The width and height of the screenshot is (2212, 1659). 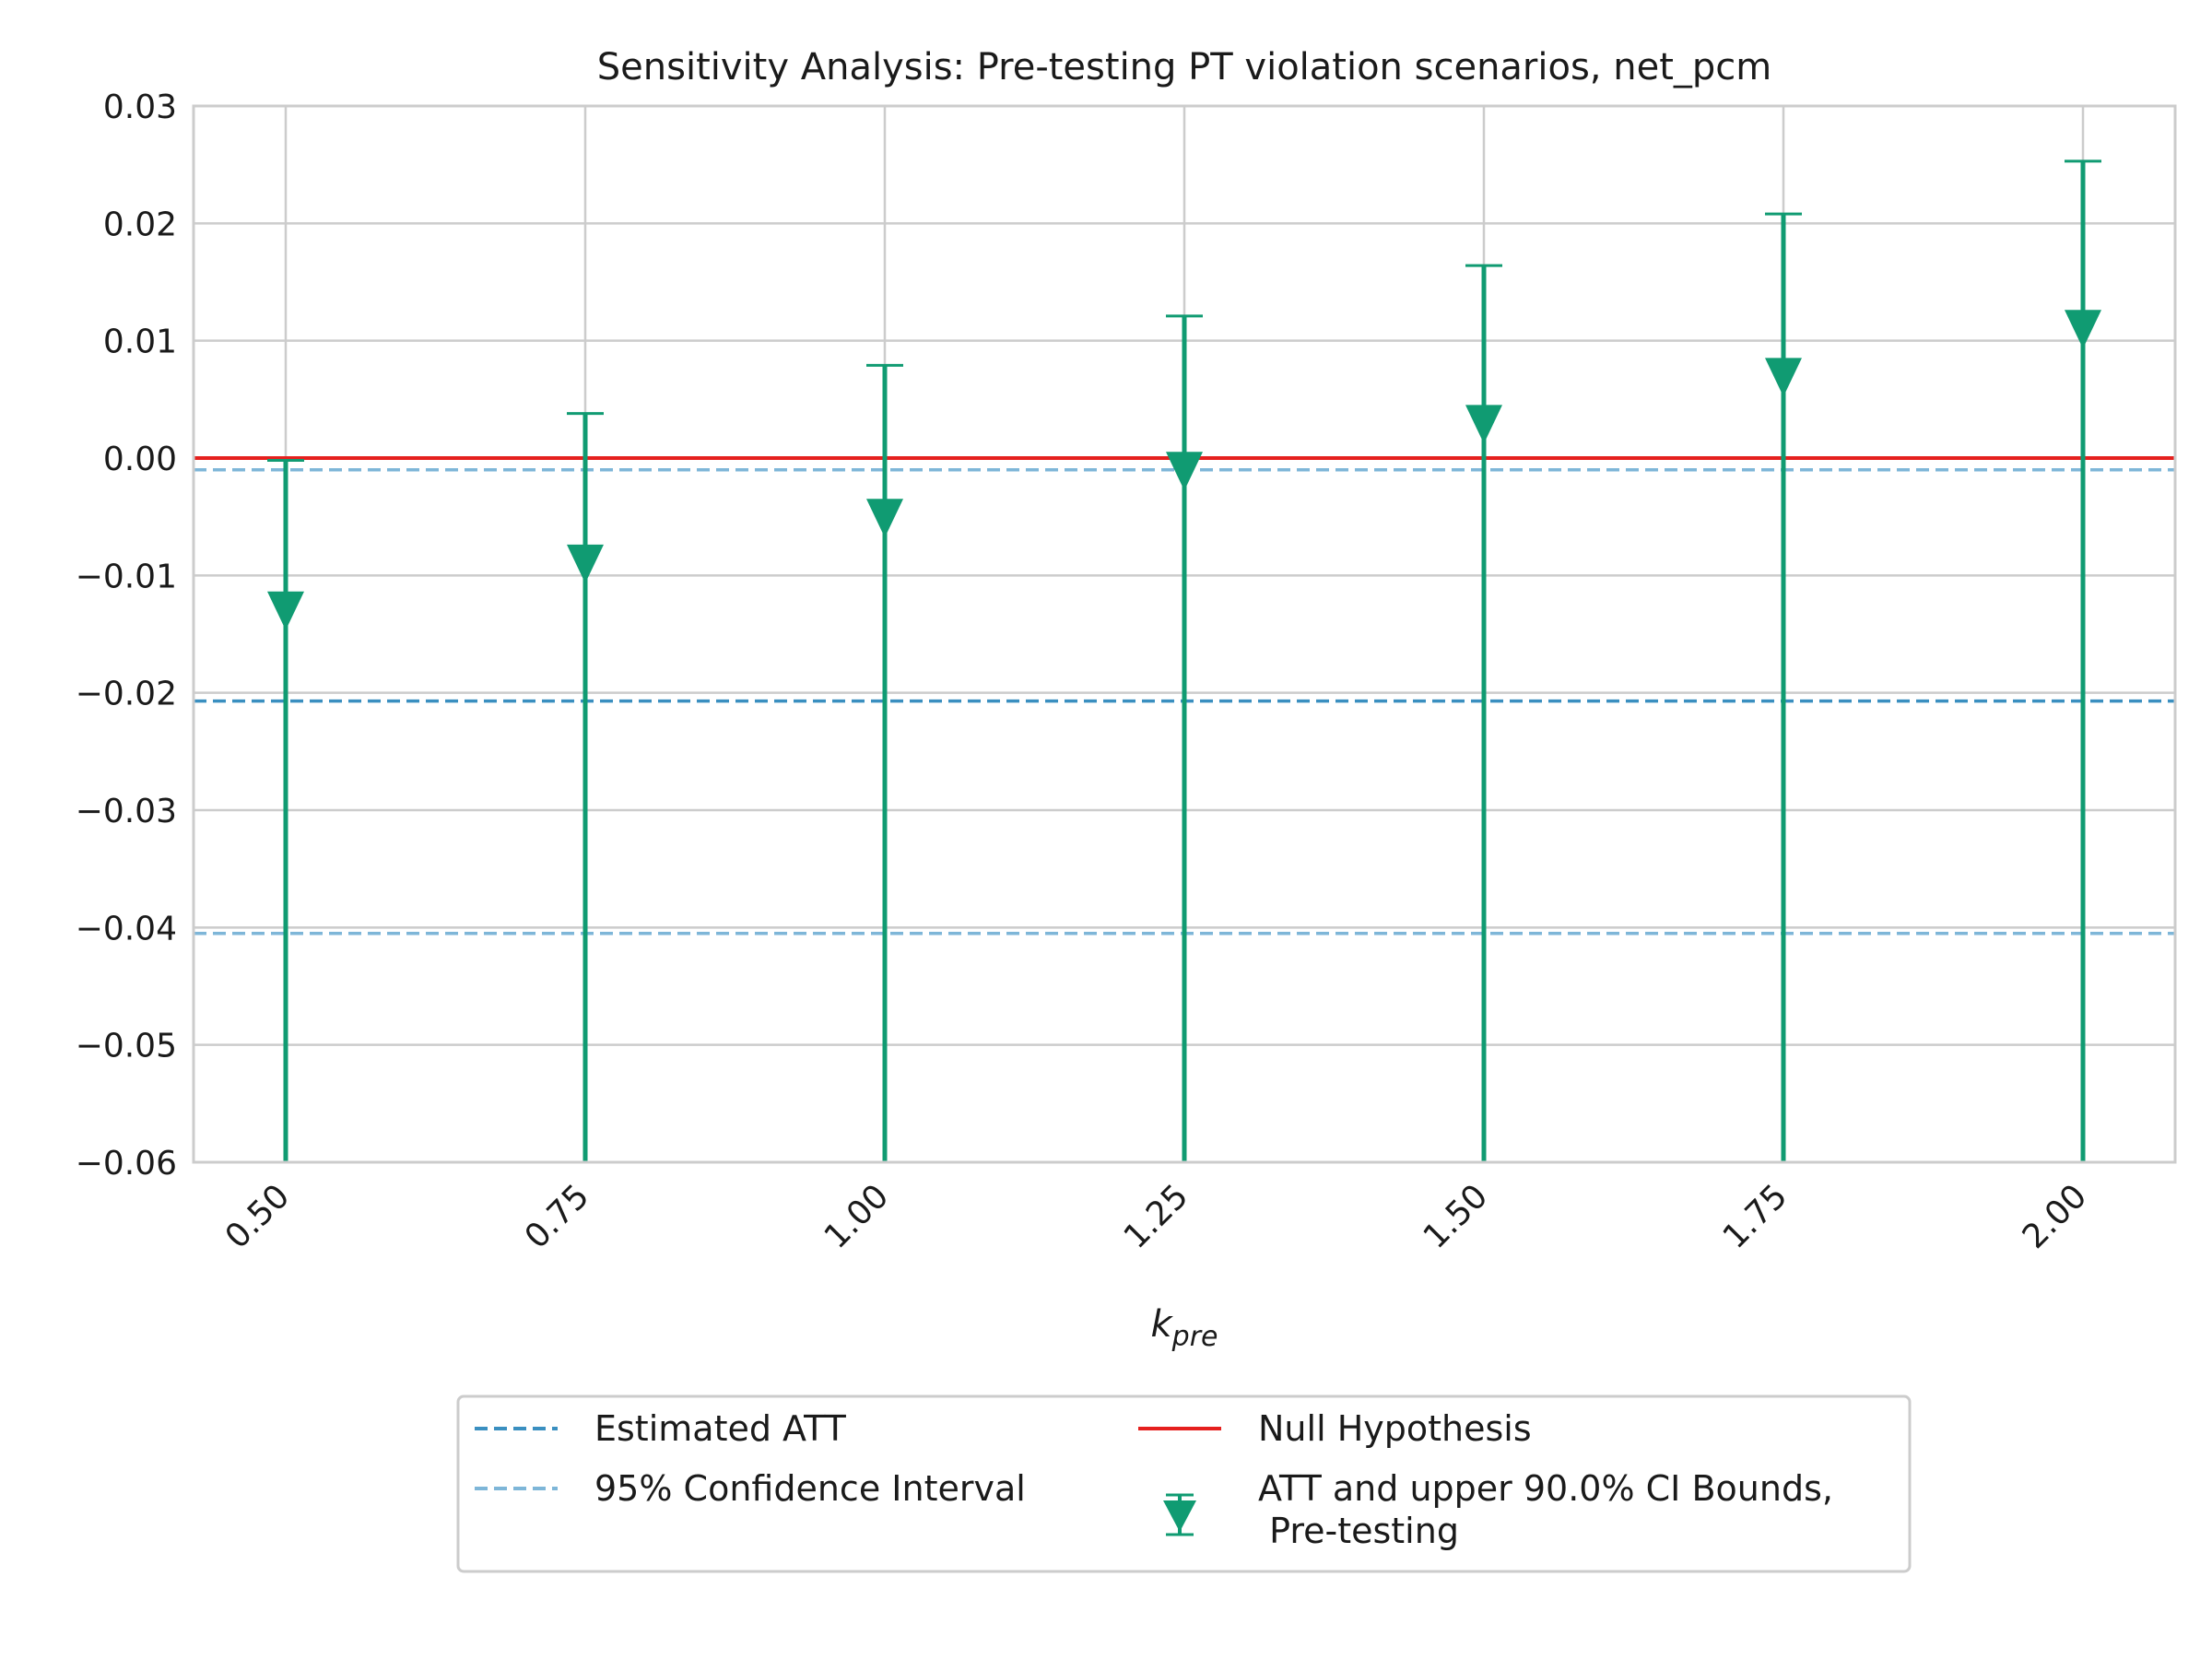 I want to click on legend-label-att-bounds-line1: ATT and upper 90.0% CI Bounds,, so click(x=1545, y=1488).